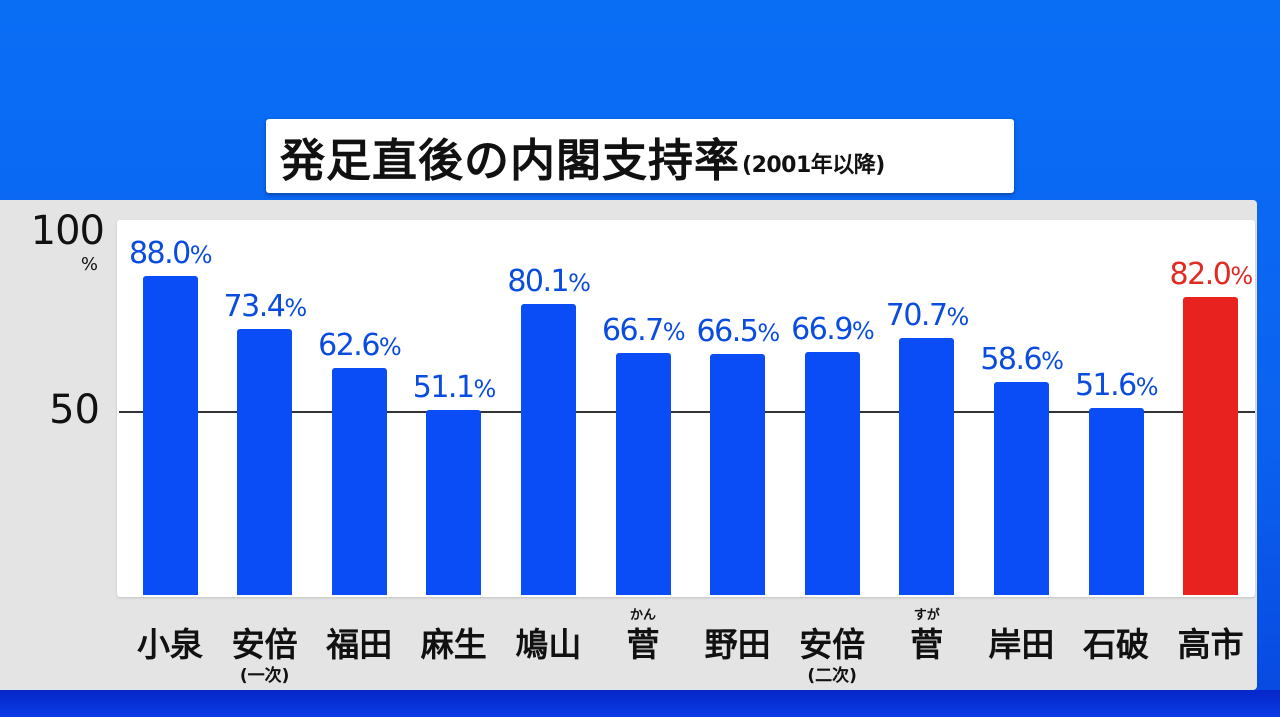 This screenshot has height=717, width=1280. I want to click on chart-title-box: 発足直後の内閣支持率 (2001年以降), so click(640, 156).